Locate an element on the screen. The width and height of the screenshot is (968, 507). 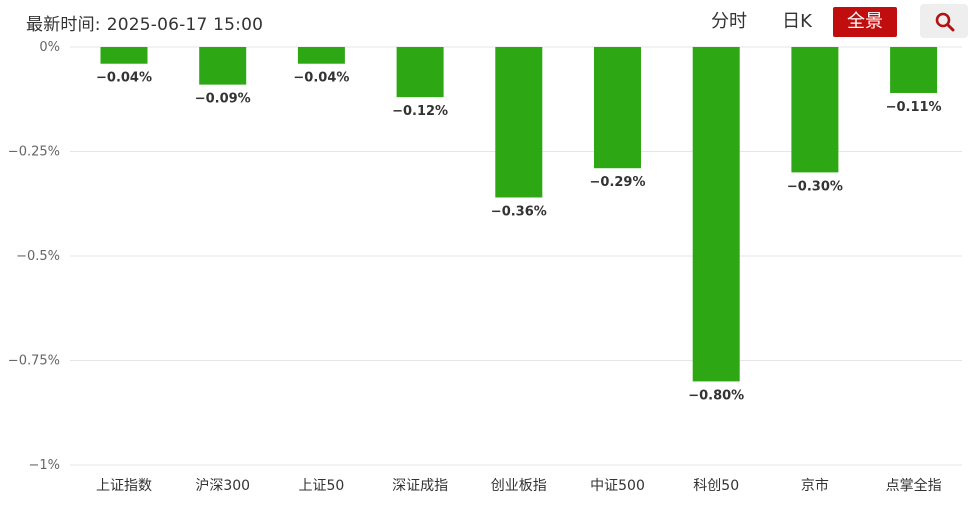
y-tick-label: −0.5% is located at coordinates (38, 256).